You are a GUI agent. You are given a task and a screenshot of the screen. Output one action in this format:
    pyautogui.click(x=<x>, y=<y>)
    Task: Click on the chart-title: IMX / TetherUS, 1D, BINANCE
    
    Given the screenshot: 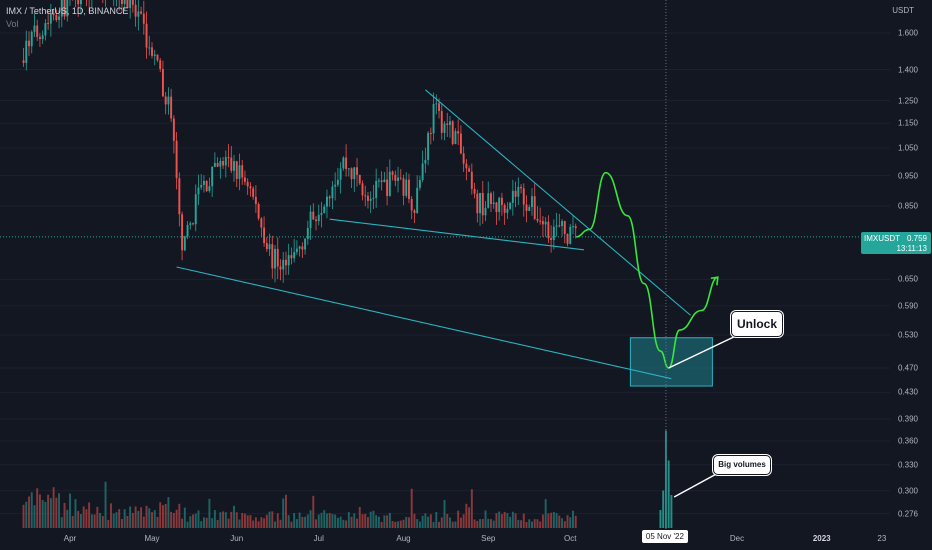 What is the action you would take?
    pyautogui.click(x=67, y=11)
    